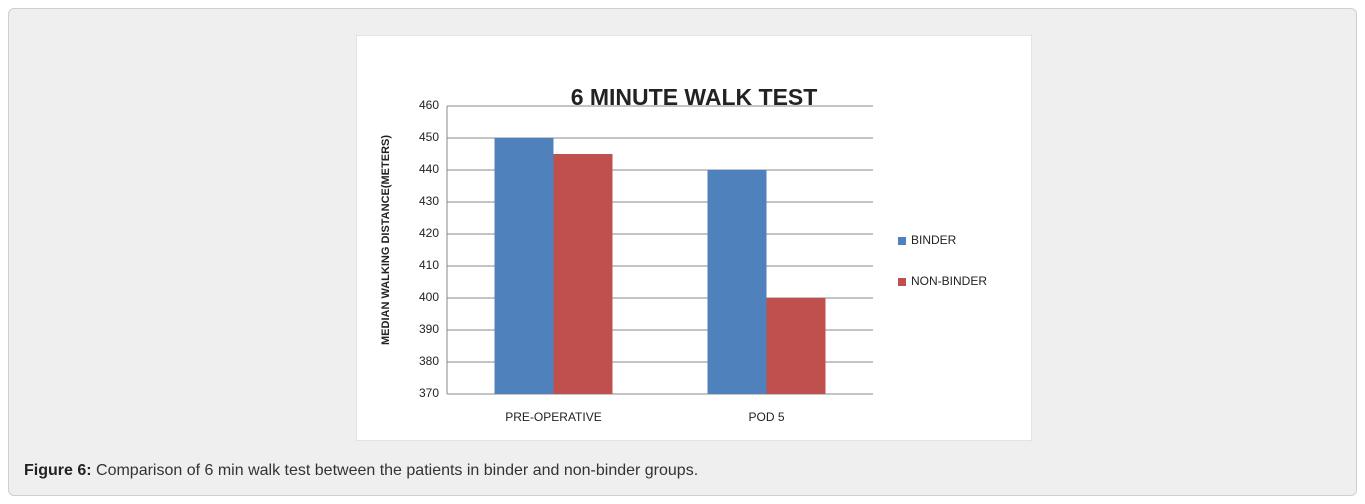 The width and height of the screenshot is (1365, 504). Describe the element at coordinates (934, 240) in the screenshot. I see `legend-label: BINDER` at that location.